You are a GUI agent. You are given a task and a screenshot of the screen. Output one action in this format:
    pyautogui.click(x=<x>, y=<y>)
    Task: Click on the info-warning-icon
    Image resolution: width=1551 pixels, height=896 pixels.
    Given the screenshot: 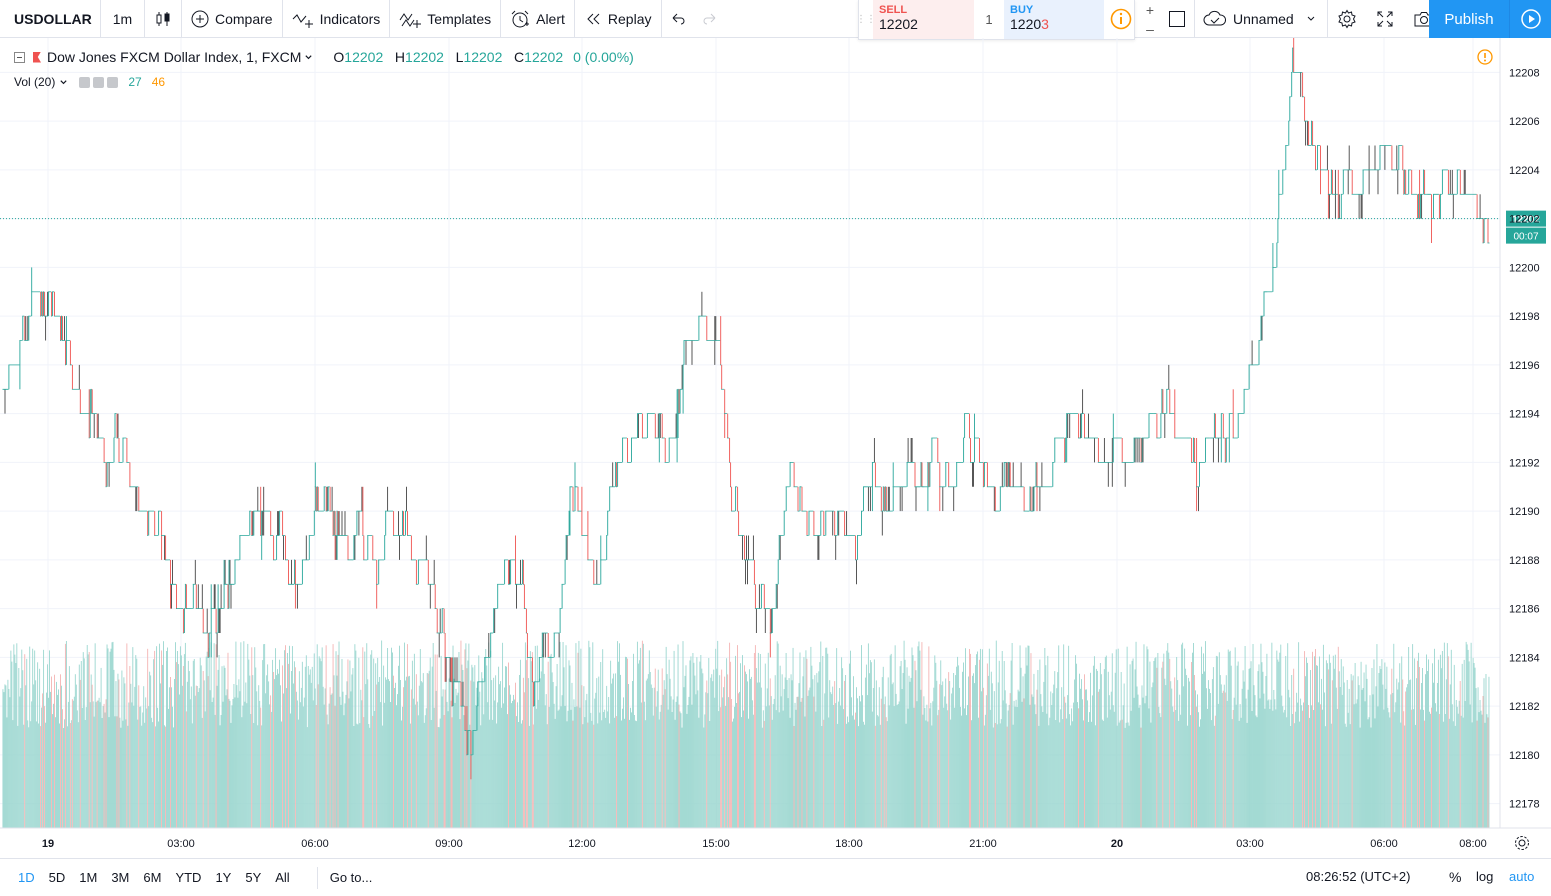 What is the action you would take?
    pyautogui.click(x=1121, y=21)
    